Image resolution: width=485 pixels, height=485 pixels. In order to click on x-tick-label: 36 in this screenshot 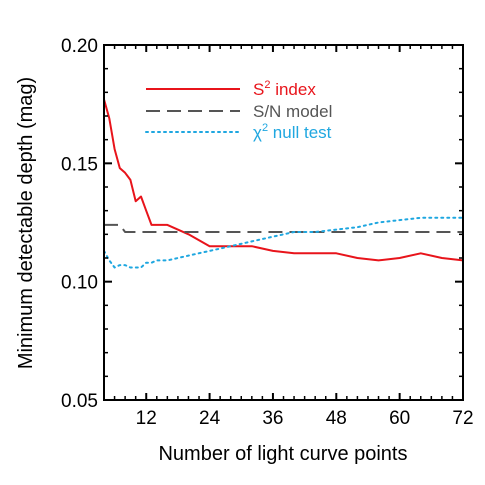, I will do `click(272, 418)`.